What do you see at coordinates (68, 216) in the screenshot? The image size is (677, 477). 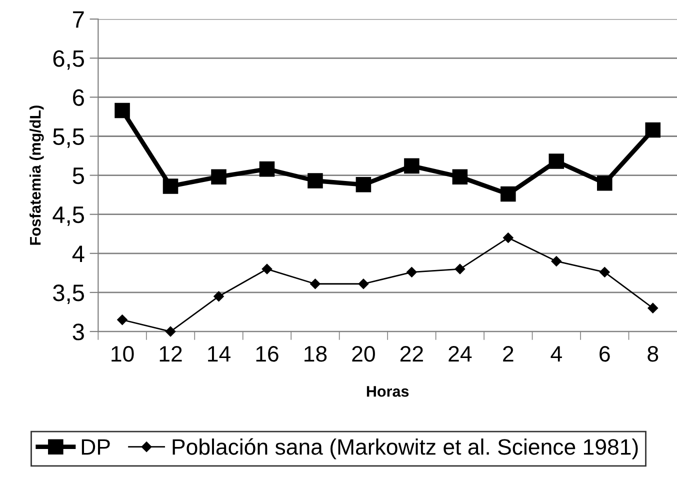 I see `y-tick-label: 4,5` at bounding box center [68, 216].